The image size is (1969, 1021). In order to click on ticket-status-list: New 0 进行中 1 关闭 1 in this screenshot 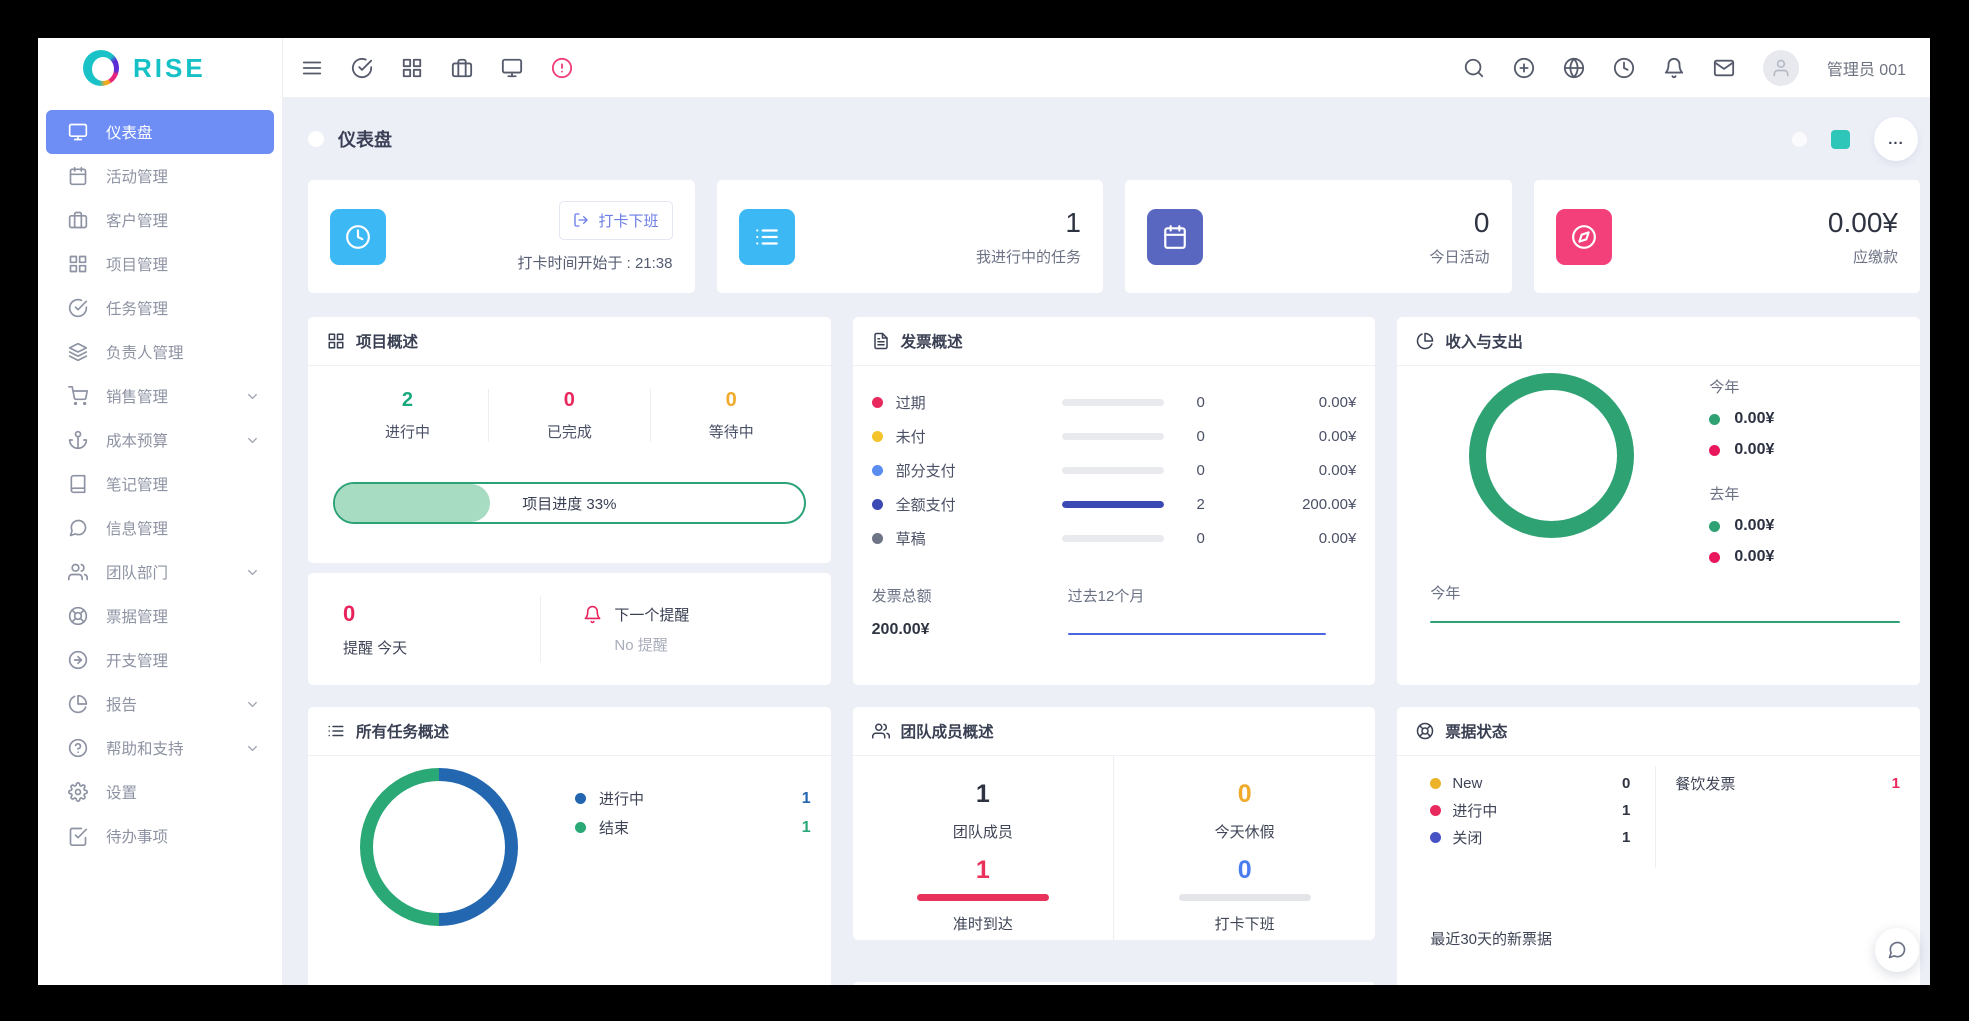, I will do `click(1530, 810)`.